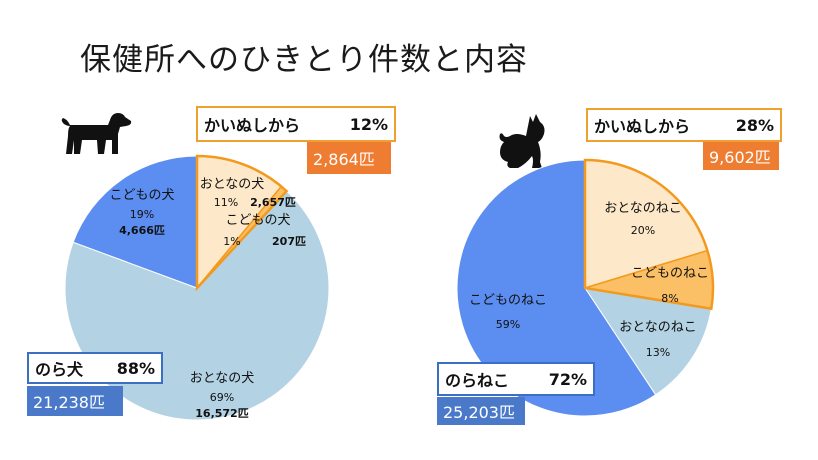  I want to click on dog-owned-outline, so click(242, 223).